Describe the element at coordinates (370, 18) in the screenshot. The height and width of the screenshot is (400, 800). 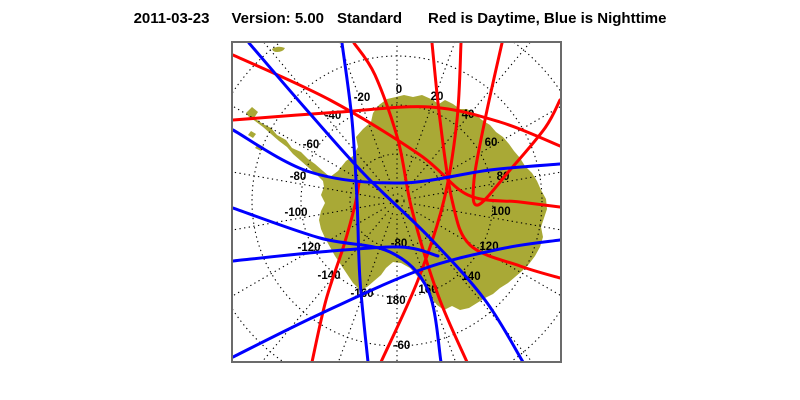
I see `title-mode: Standard` at that location.